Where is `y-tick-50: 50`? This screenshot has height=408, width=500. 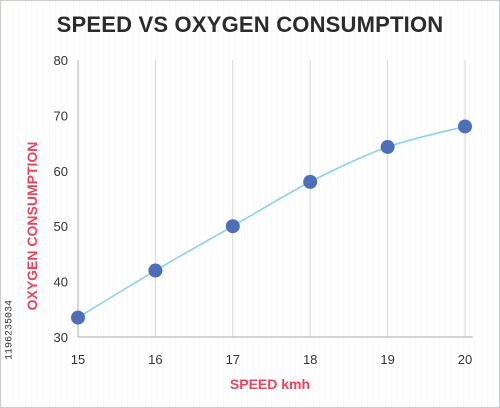
y-tick-50: 50 is located at coordinates (61, 226).